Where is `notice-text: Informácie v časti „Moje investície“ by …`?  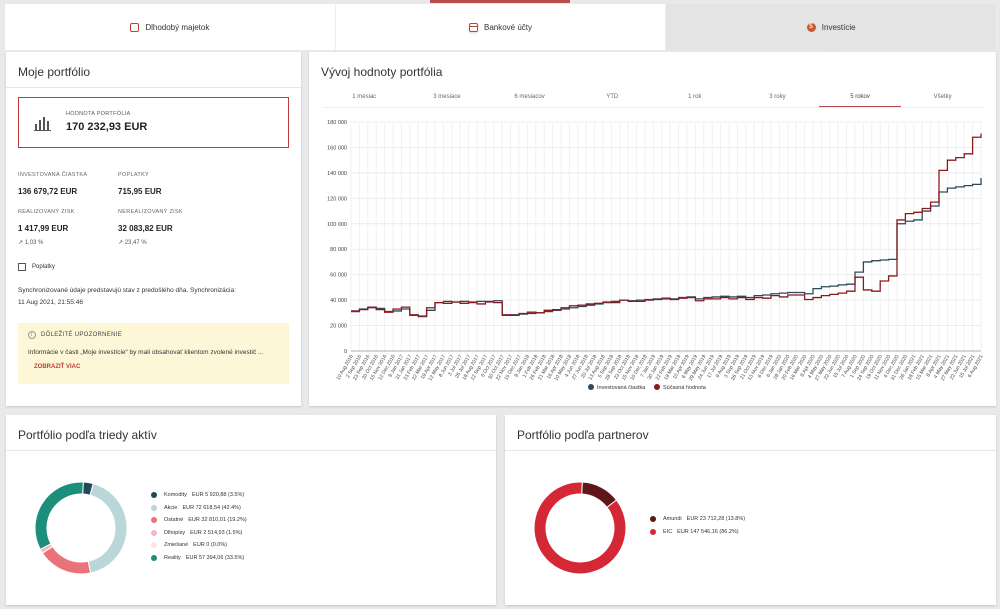
notice-text: Informácie v časti „Moje investície“ by … is located at coordinates (146, 352).